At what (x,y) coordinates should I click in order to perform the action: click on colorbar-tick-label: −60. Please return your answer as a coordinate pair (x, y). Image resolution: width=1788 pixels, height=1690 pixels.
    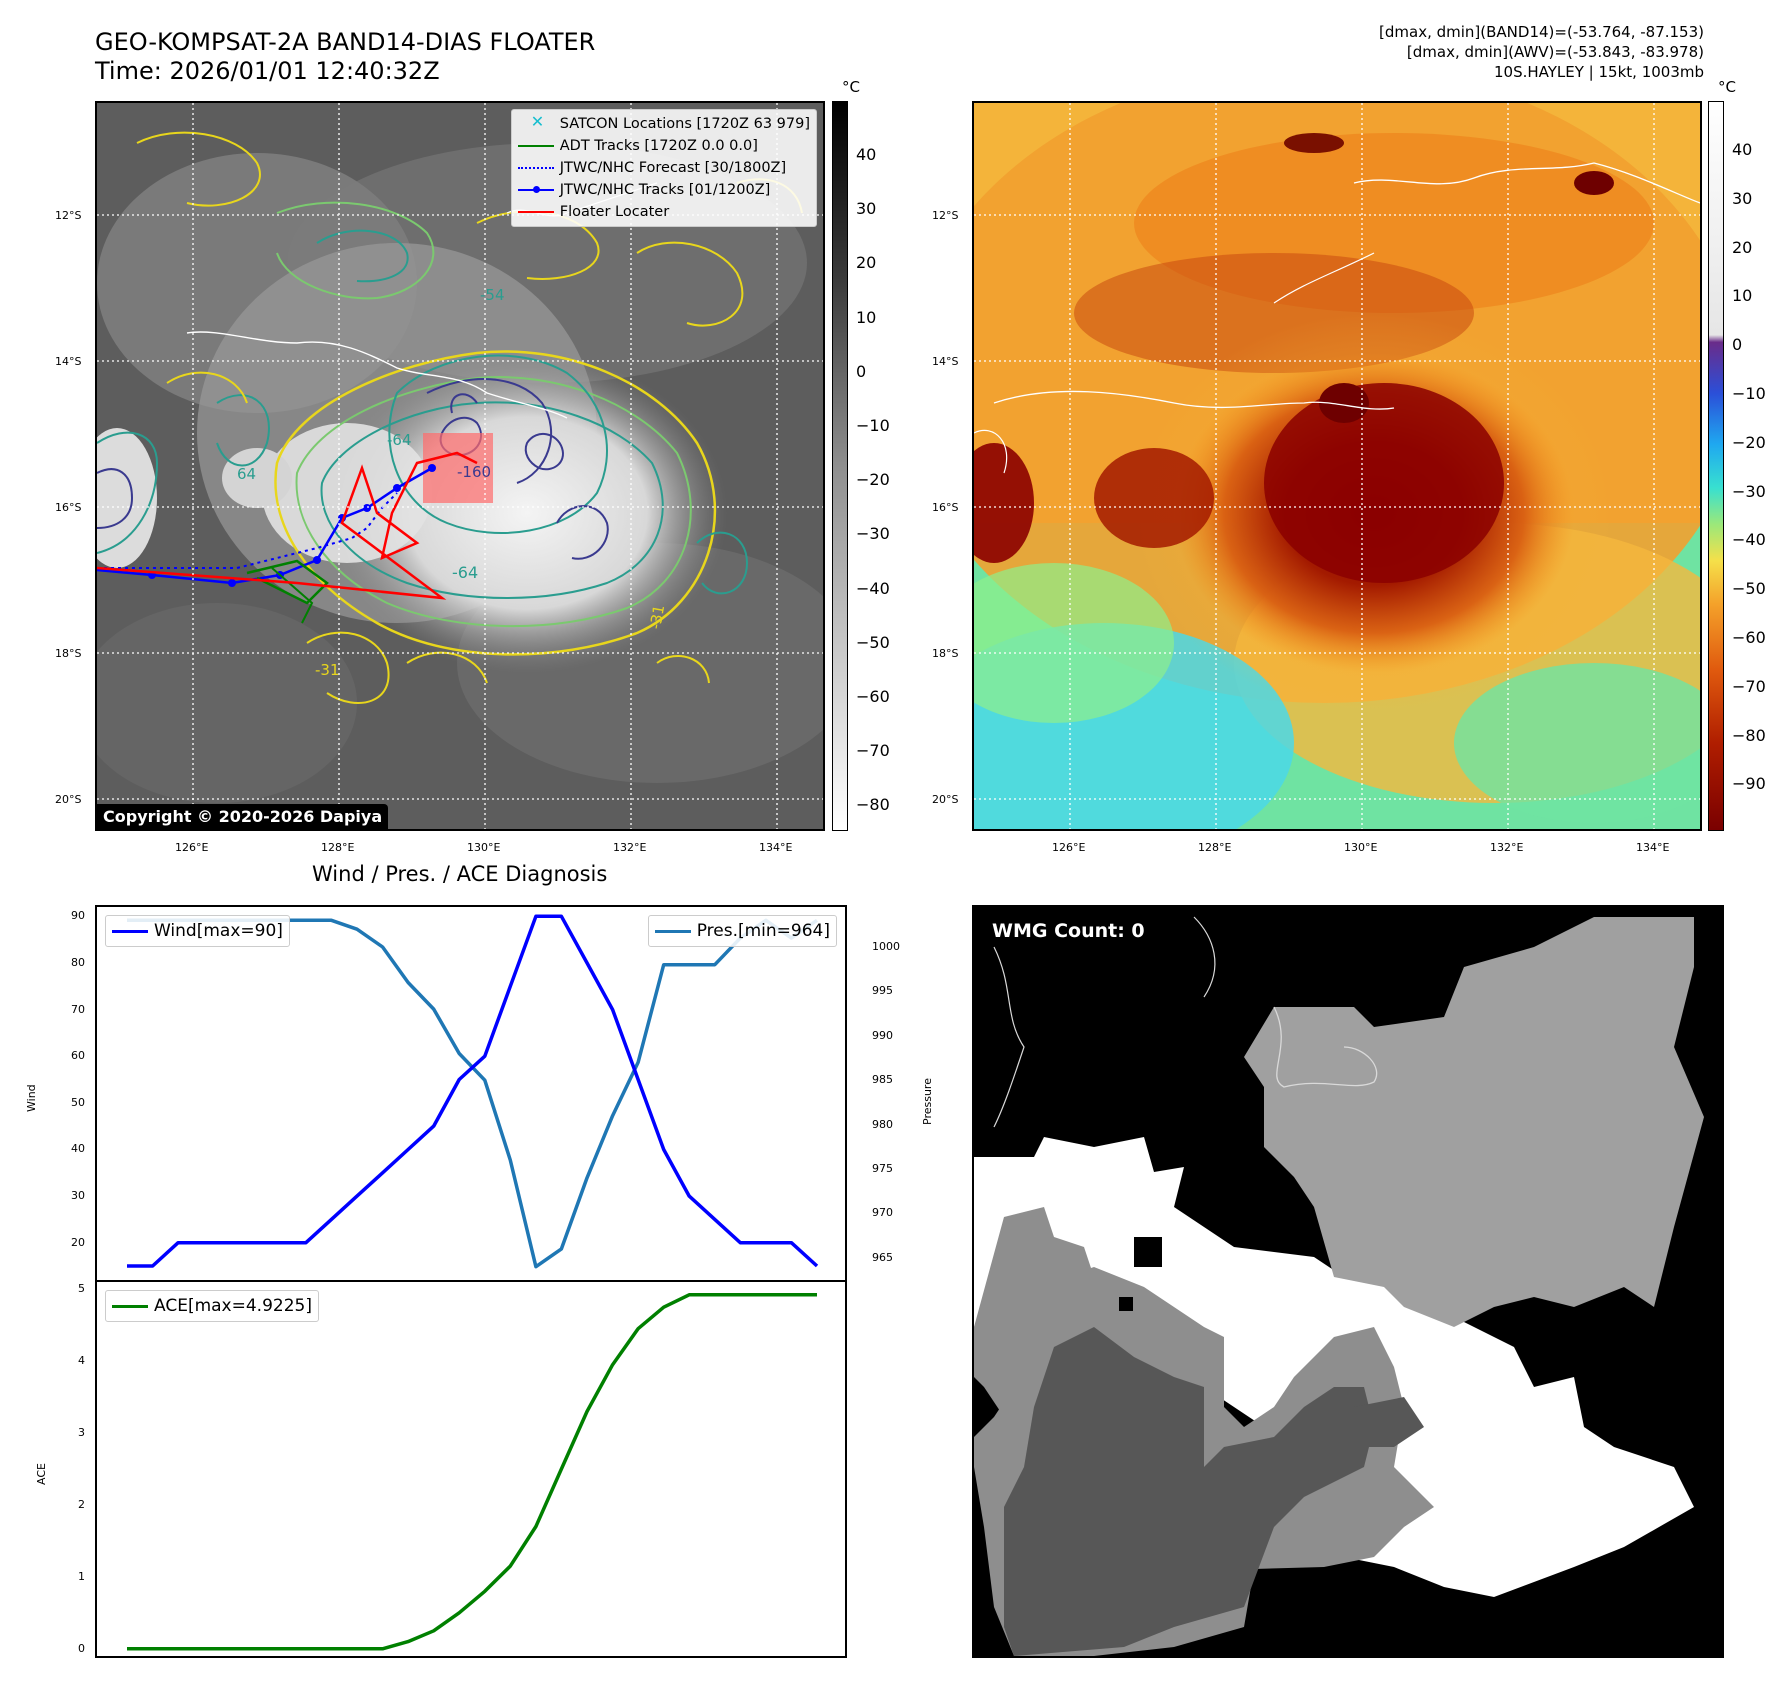
    Looking at the image, I should click on (873, 696).